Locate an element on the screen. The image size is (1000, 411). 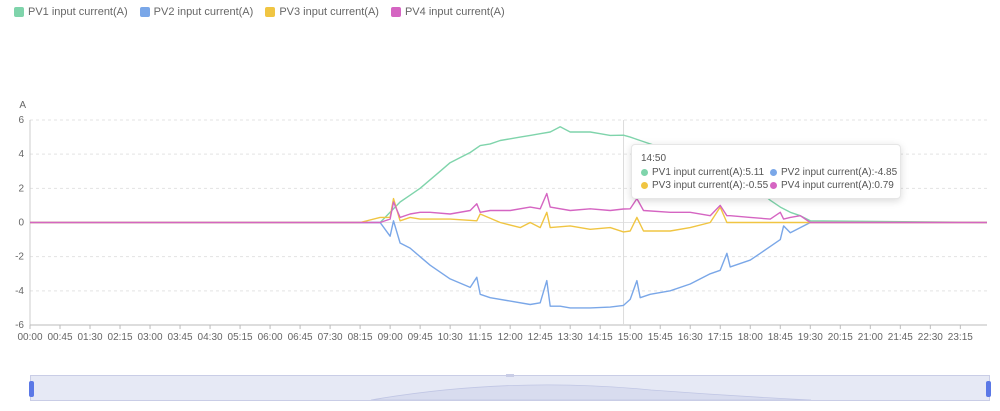
tooltip-dot-pv3 is located at coordinates (644, 185).